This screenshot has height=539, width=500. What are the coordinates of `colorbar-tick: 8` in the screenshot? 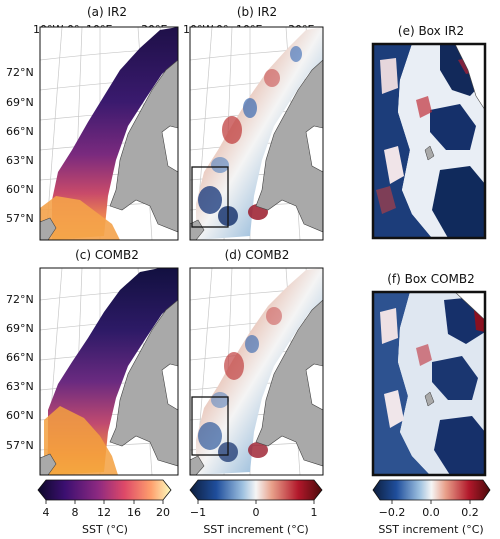 It's located at (75, 512).